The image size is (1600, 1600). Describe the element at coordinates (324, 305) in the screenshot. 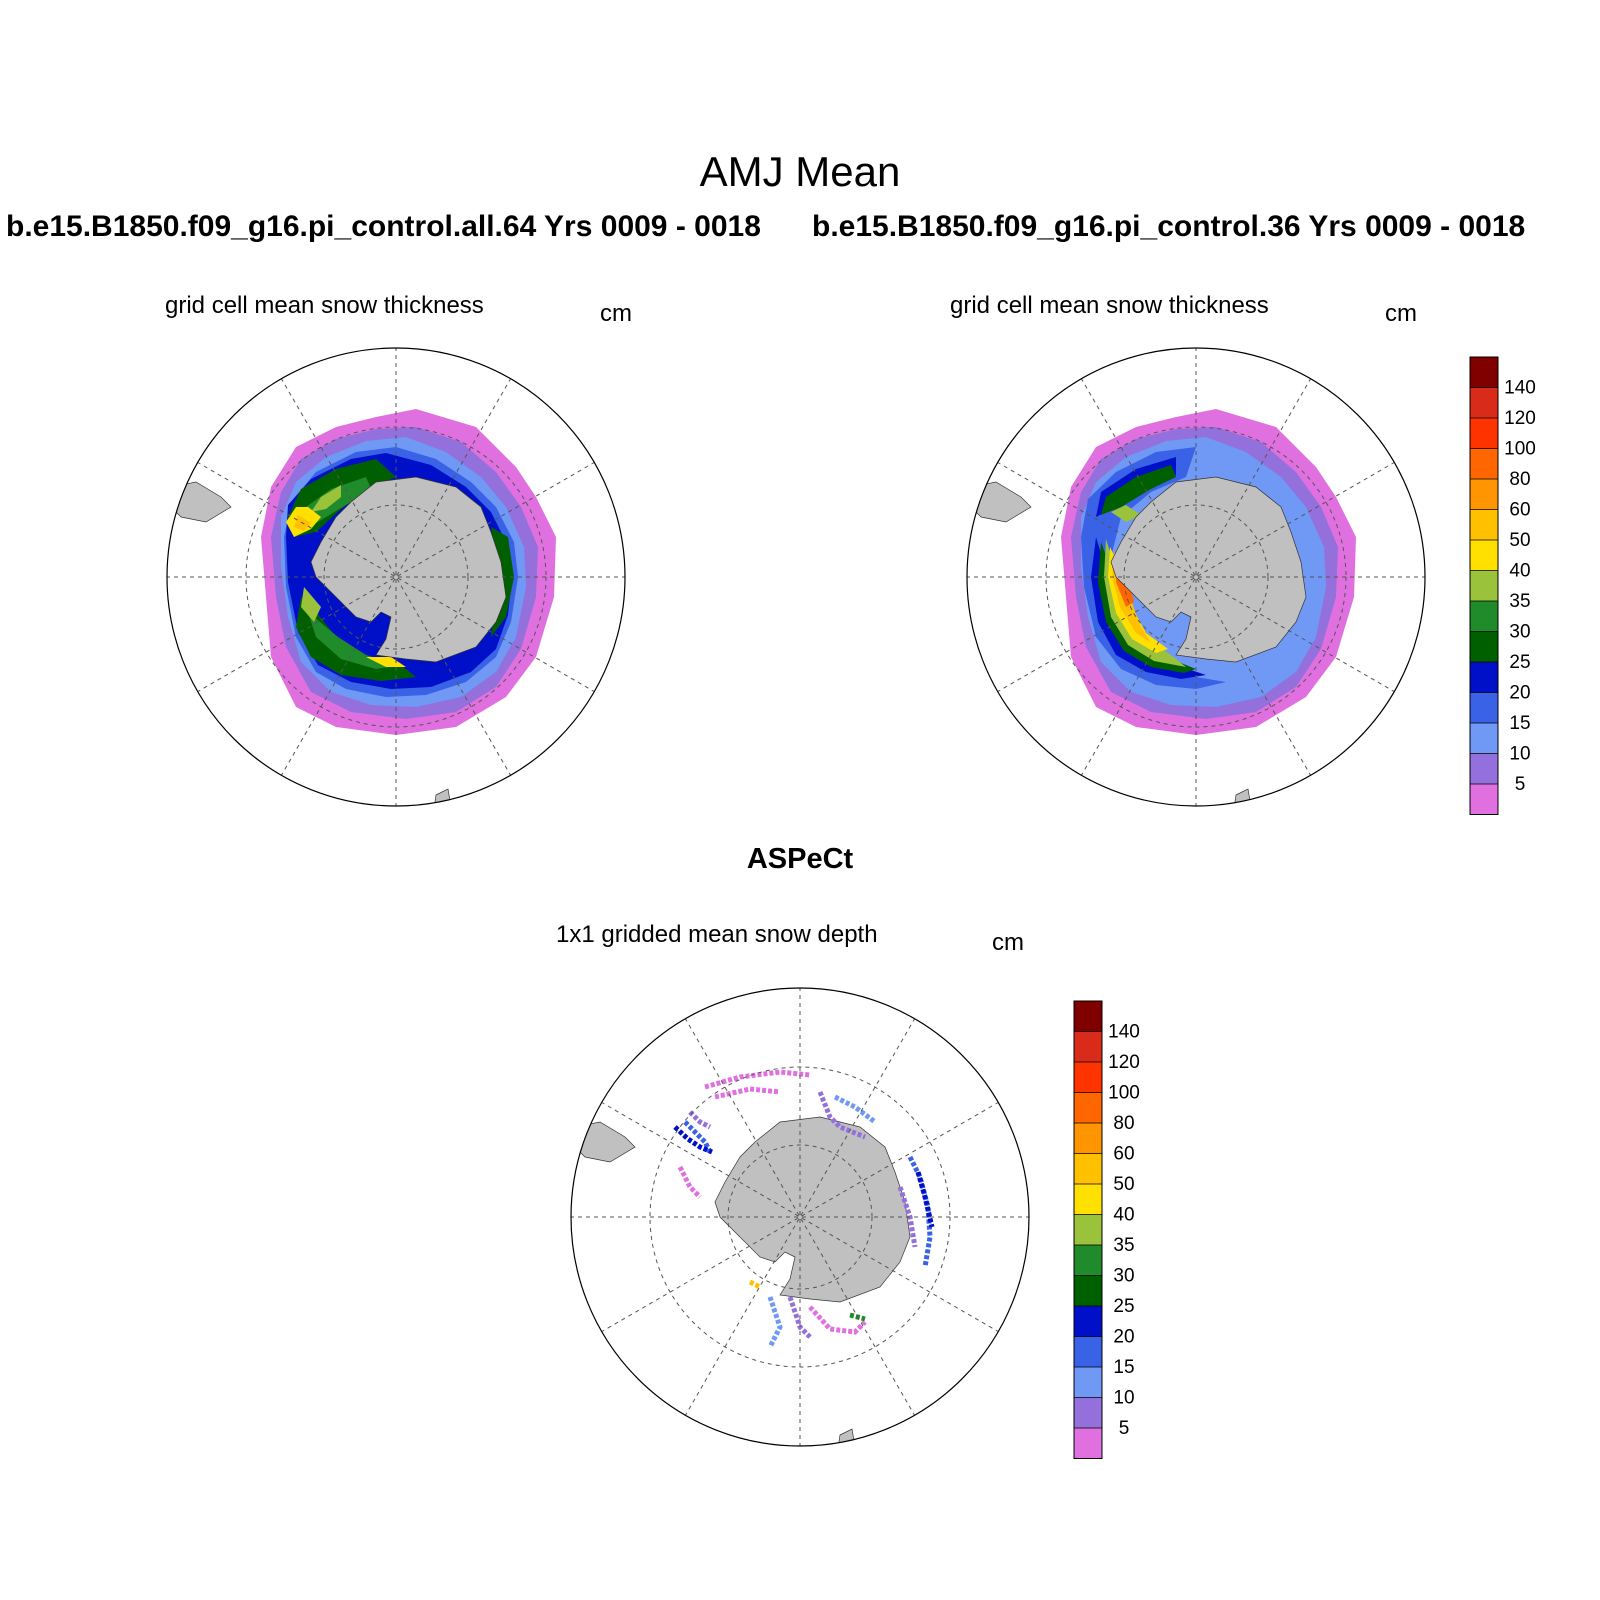

I see `left-panel-title: grid cell mean snow thickness` at that location.